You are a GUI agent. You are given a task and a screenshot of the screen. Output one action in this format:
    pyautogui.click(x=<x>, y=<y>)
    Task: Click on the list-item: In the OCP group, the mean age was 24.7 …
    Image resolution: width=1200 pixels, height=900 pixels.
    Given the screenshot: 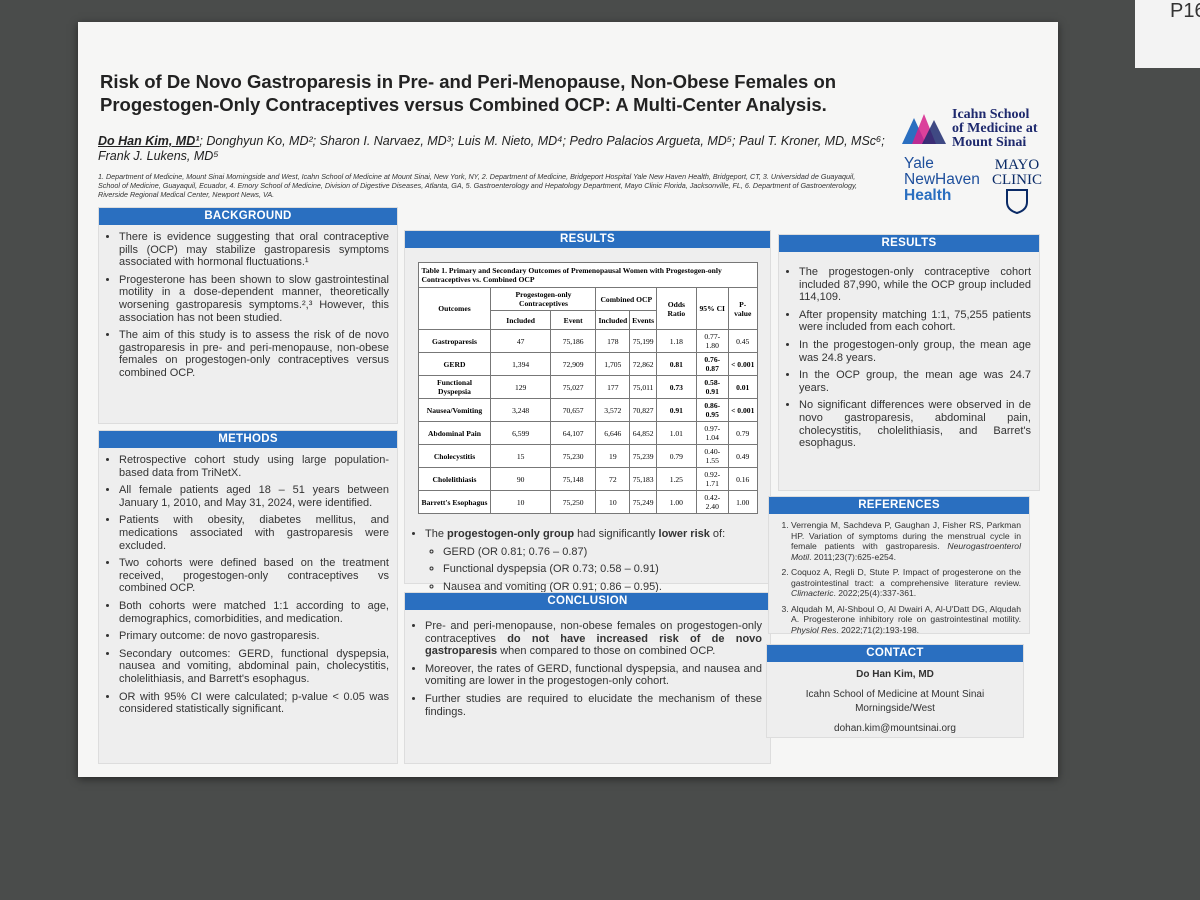 What is the action you would take?
    pyautogui.click(x=915, y=381)
    